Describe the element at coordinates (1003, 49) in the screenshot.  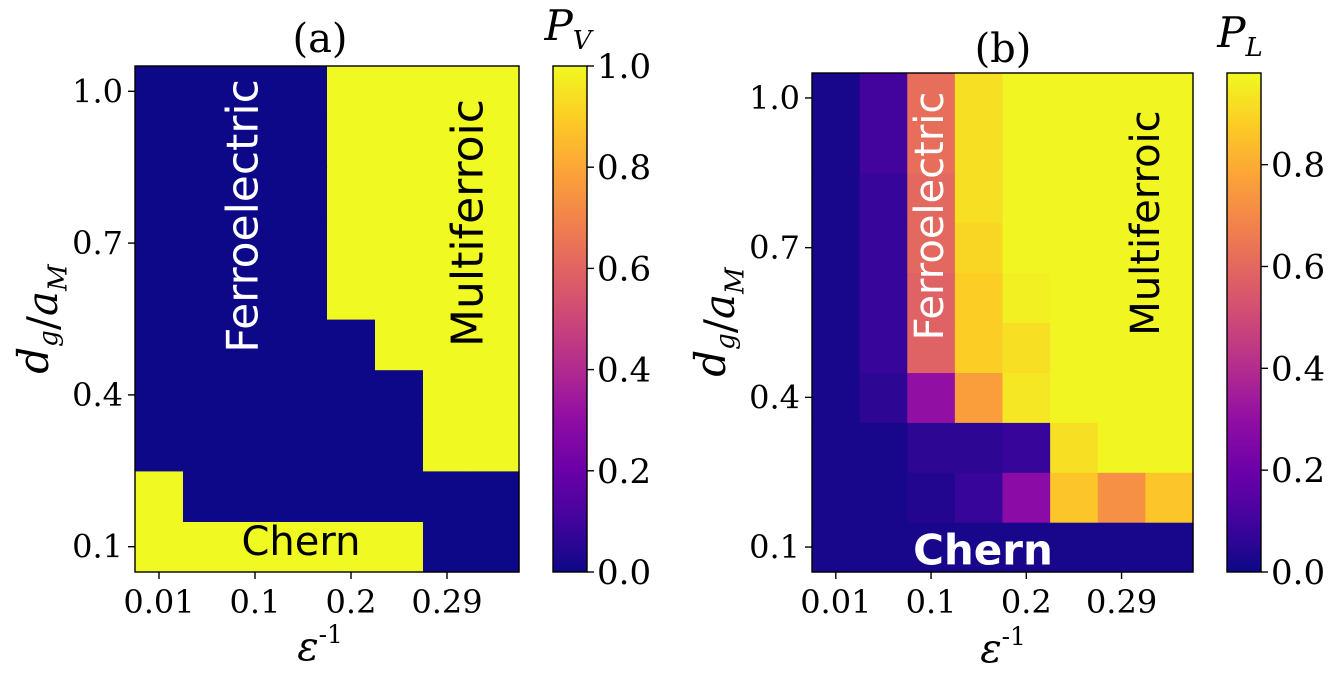
I see `panel-title: (b)` at that location.